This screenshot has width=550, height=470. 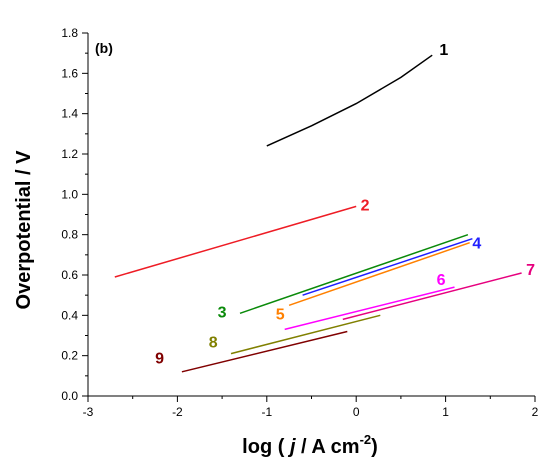 I want to click on y-tick-label: 0.4, so click(x=69, y=315).